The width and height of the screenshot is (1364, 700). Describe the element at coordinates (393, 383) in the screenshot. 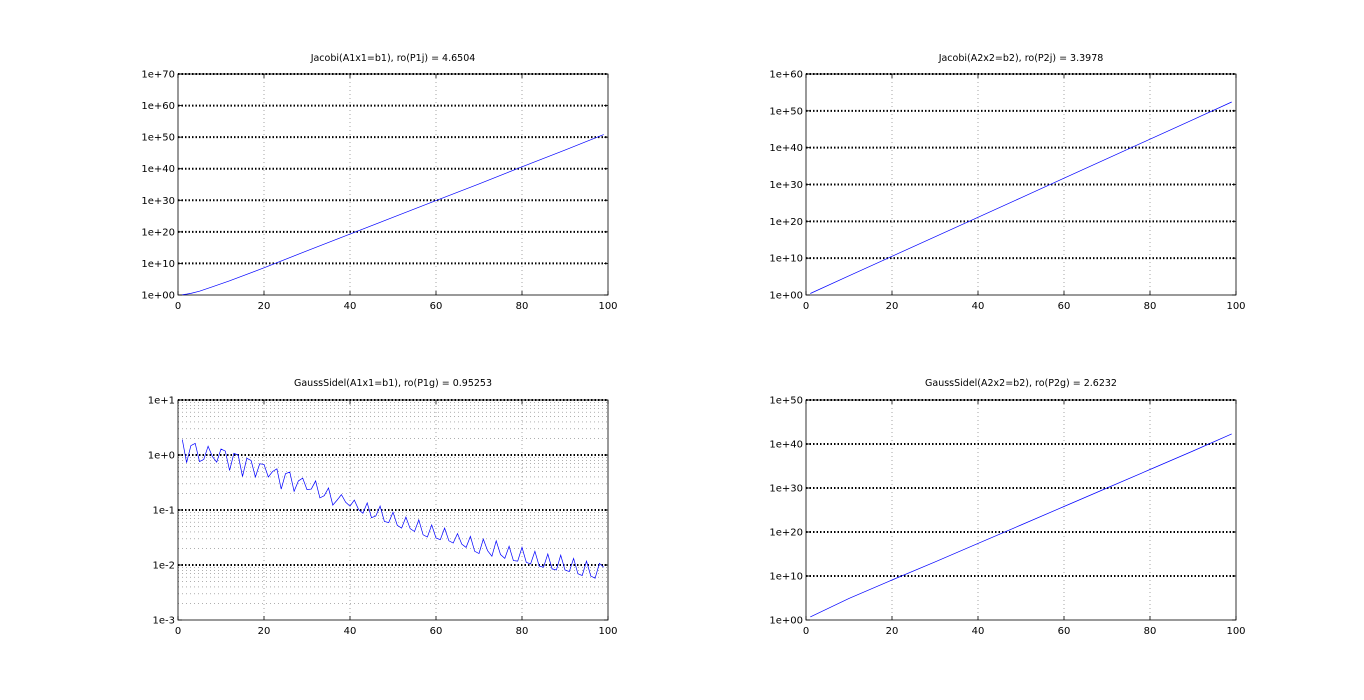

I see `plot-title: GaussSidel(A1x1=b1), ro(P1g) = 0.95253` at that location.